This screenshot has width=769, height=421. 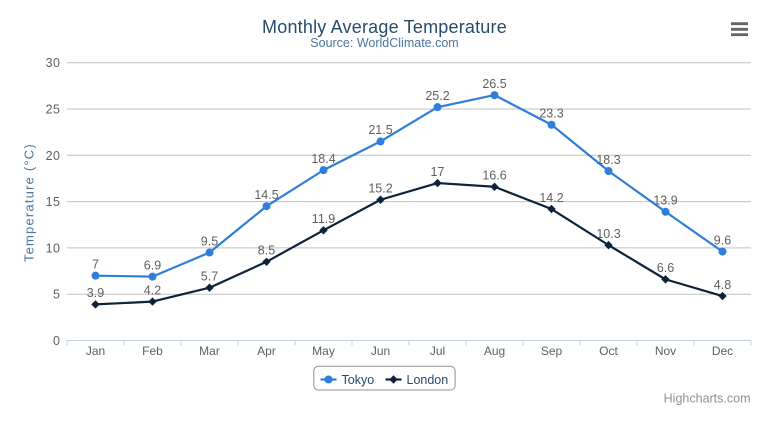 What do you see at coordinates (438, 172) in the screenshot?
I see `svg-text: 17` at bounding box center [438, 172].